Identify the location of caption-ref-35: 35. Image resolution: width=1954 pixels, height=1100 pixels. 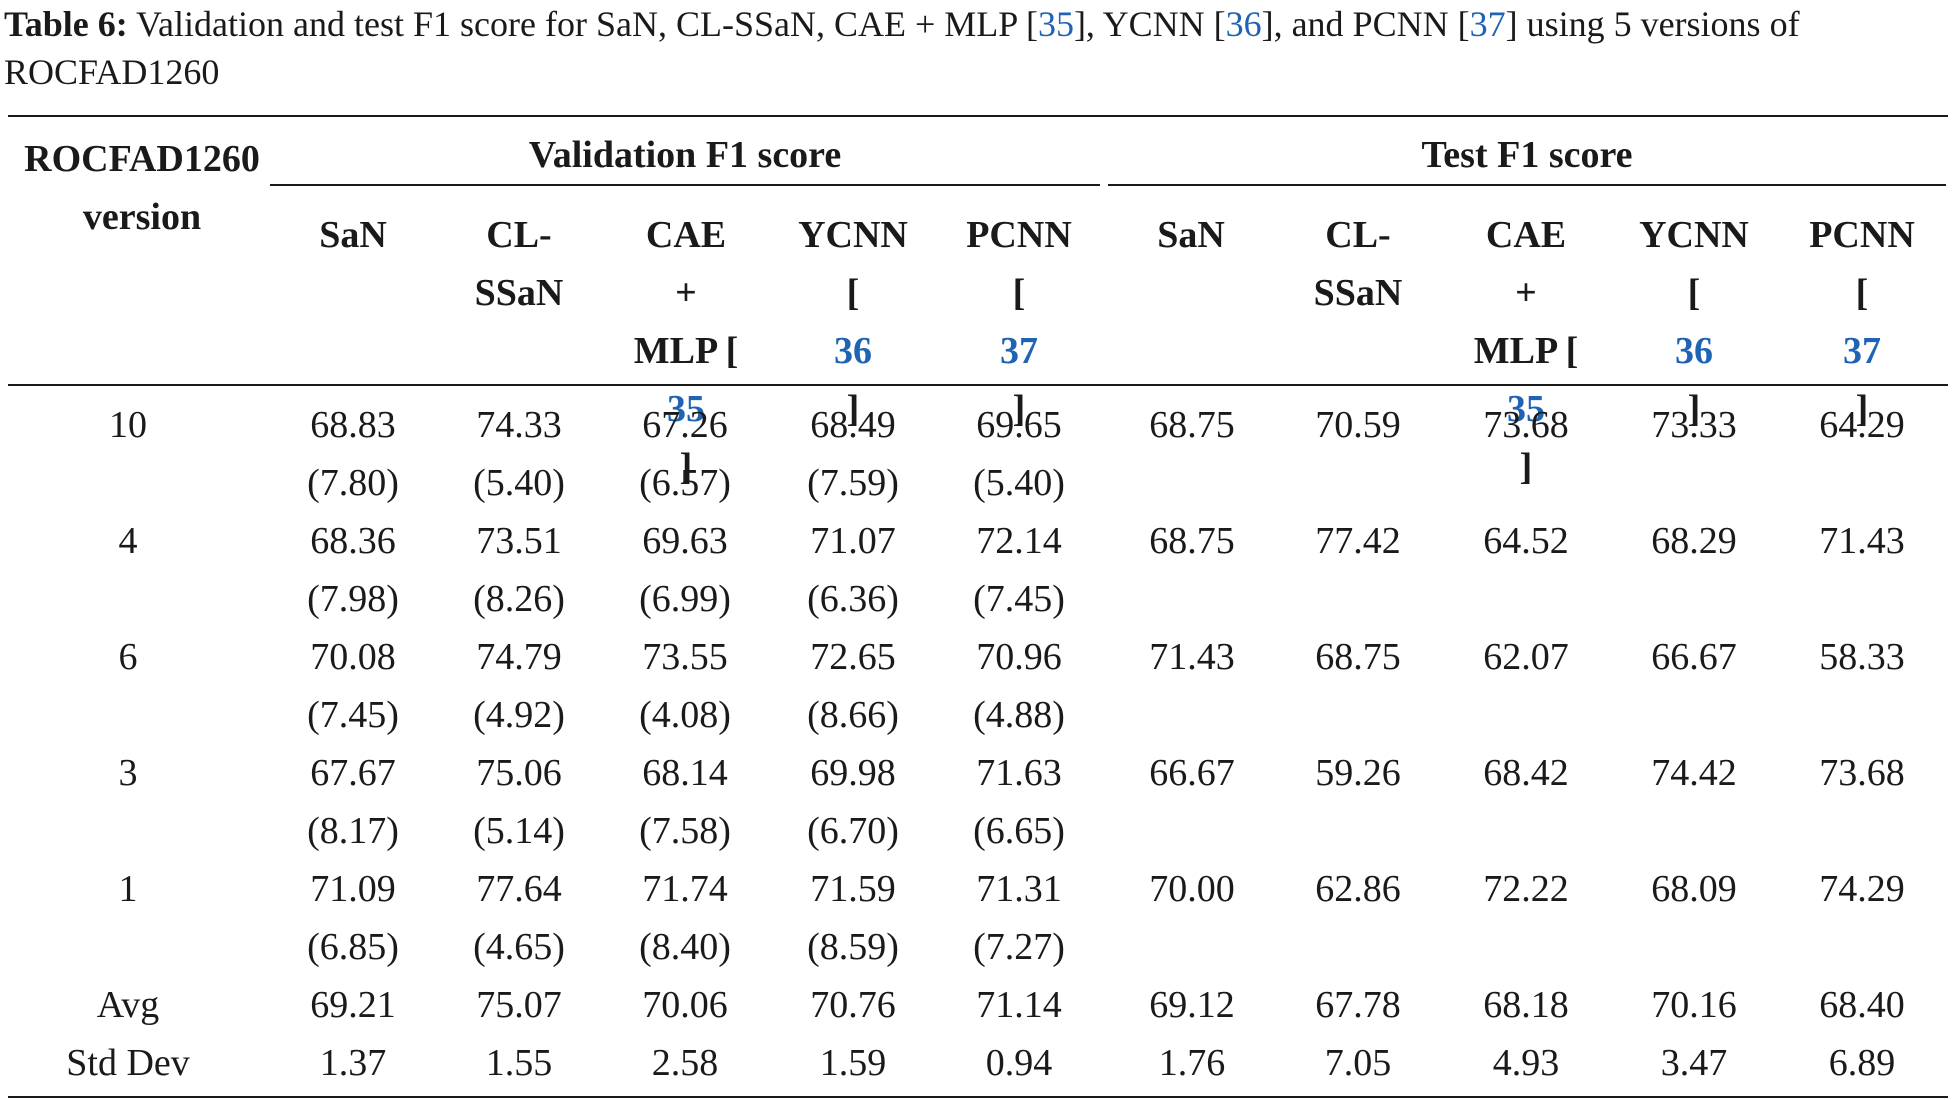
(1055, 24).